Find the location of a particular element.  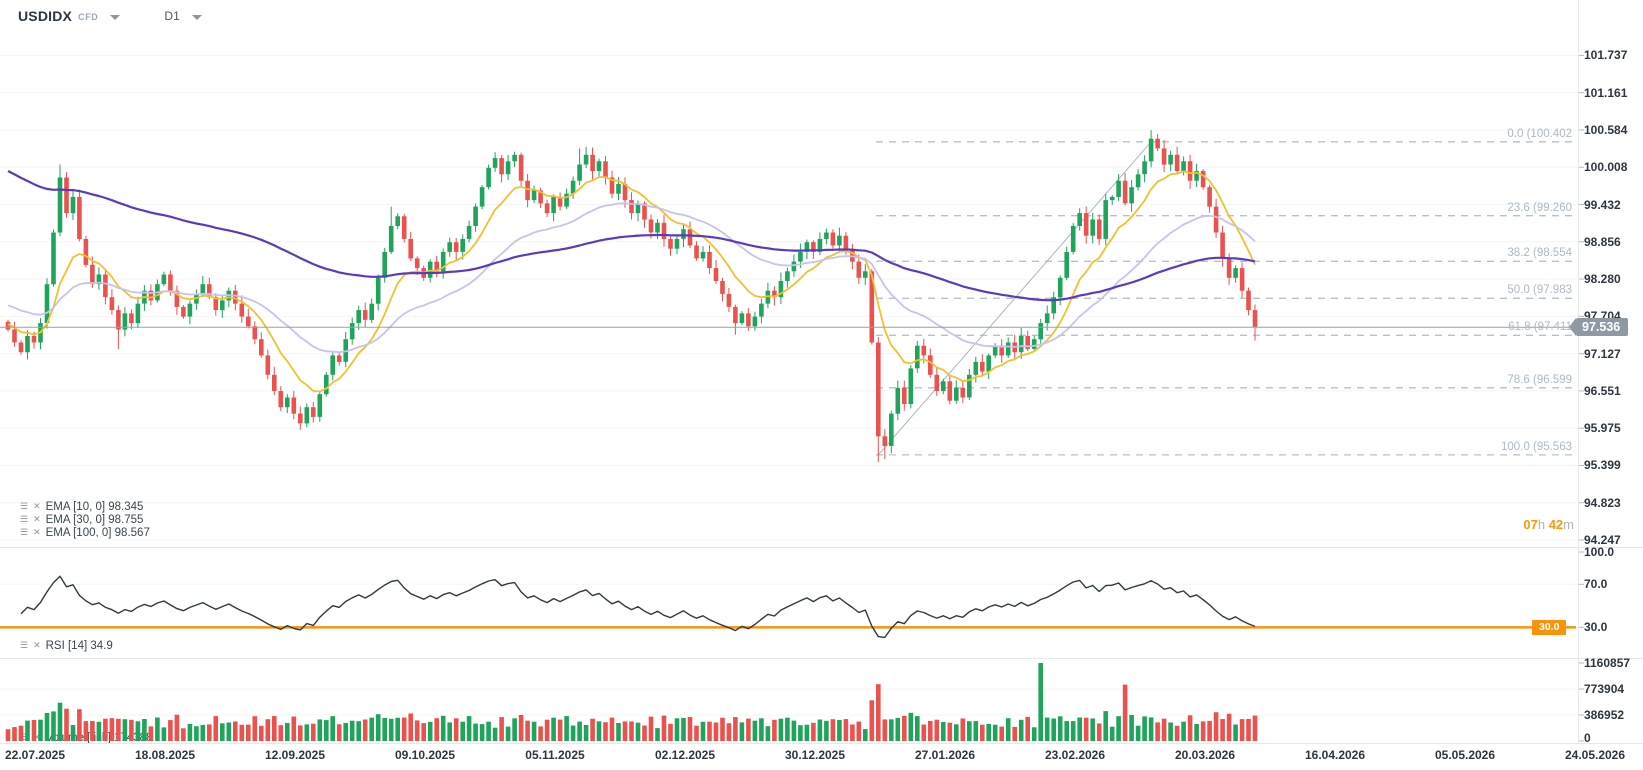

date-axis-label: 30.12.2025 is located at coordinates (815, 755).